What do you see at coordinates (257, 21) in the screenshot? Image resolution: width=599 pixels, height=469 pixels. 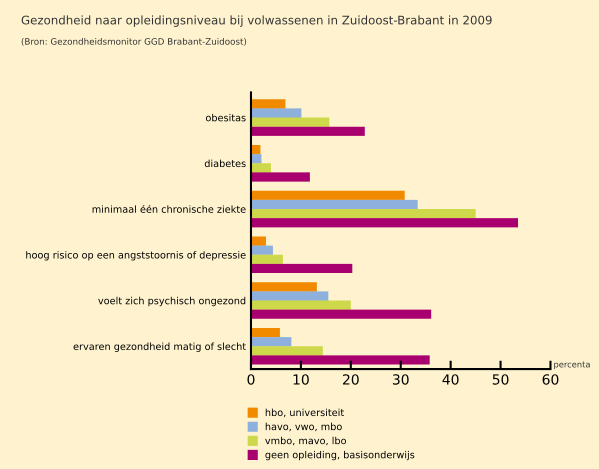 I see `chart-title: Gezondheid naar opleidingsniveau bij volwassenen in Zuidoost-Brabant in 2009` at bounding box center [257, 21].